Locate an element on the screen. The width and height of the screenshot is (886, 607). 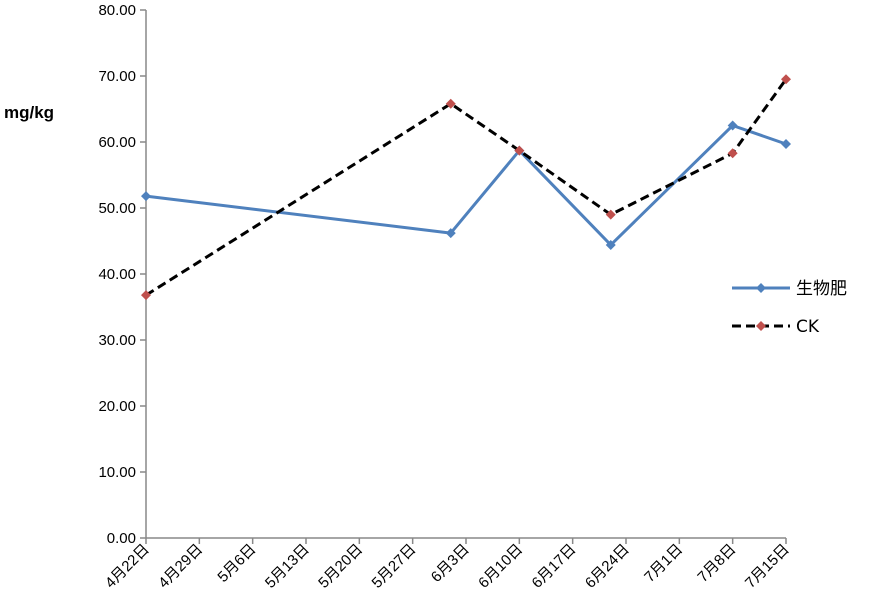
x-tick-label: 7月8日 is located at coordinates (716, 563).